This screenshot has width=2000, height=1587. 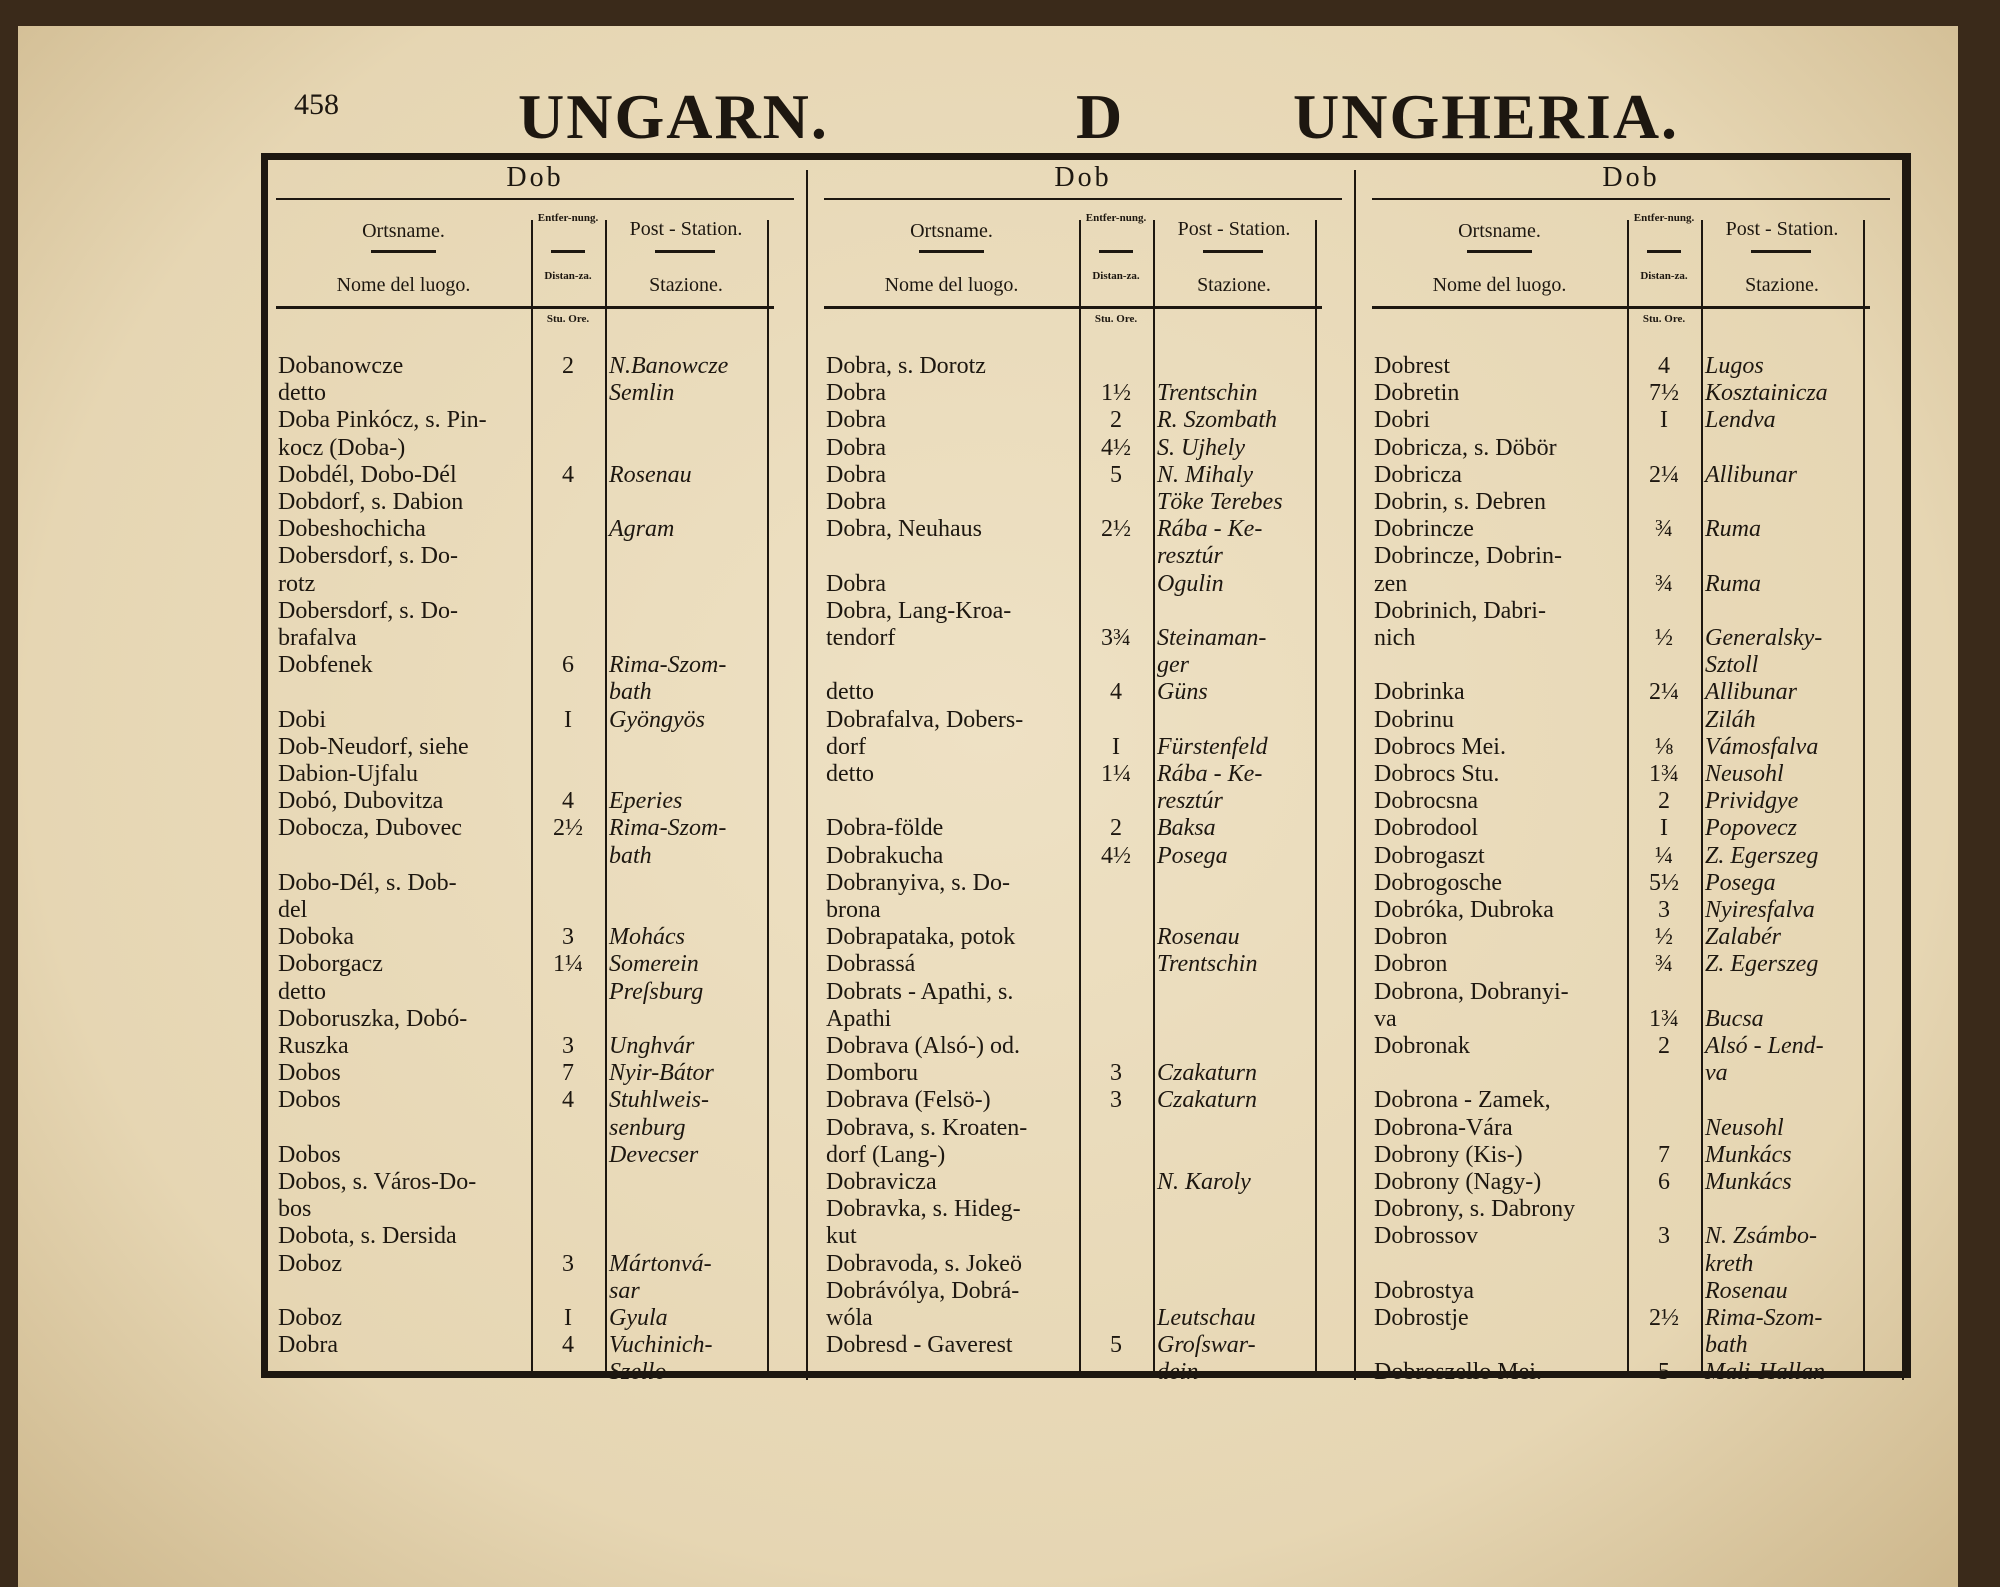 What do you see at coordinates (1664, 1318) in the screenshot?
I see `distance: 2½` at bounding box center [1664, 1318].